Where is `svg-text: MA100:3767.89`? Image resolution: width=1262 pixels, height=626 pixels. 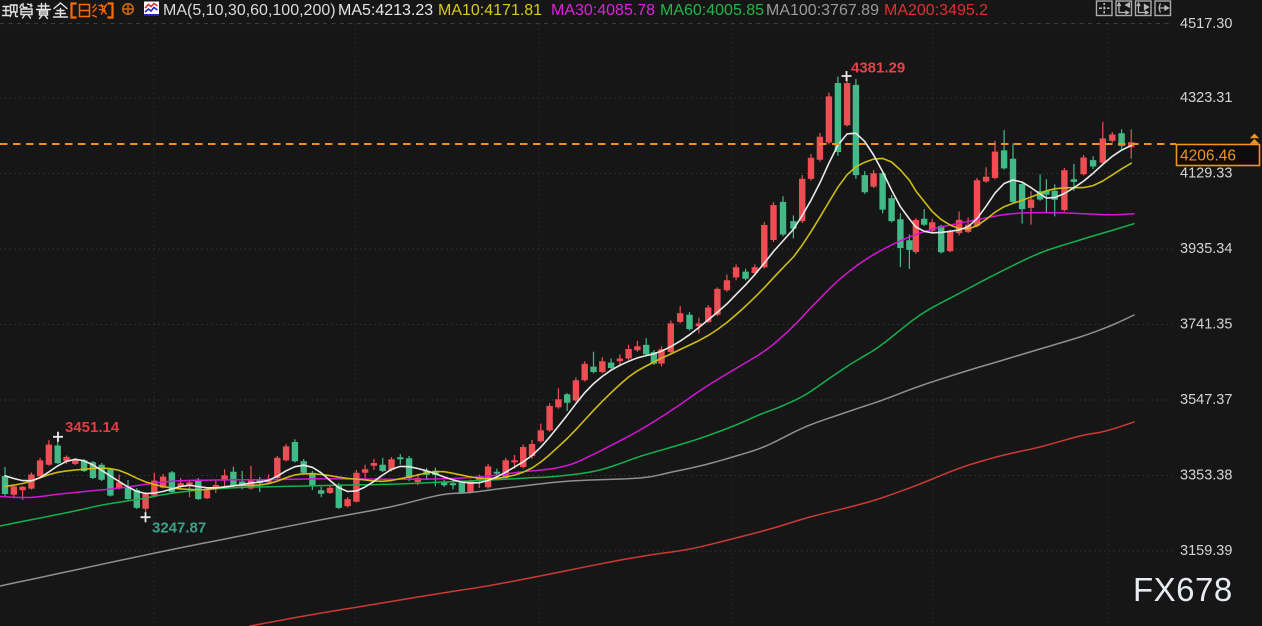 svg-text: MA100:3767.89 is located at coordinates (822, 10).